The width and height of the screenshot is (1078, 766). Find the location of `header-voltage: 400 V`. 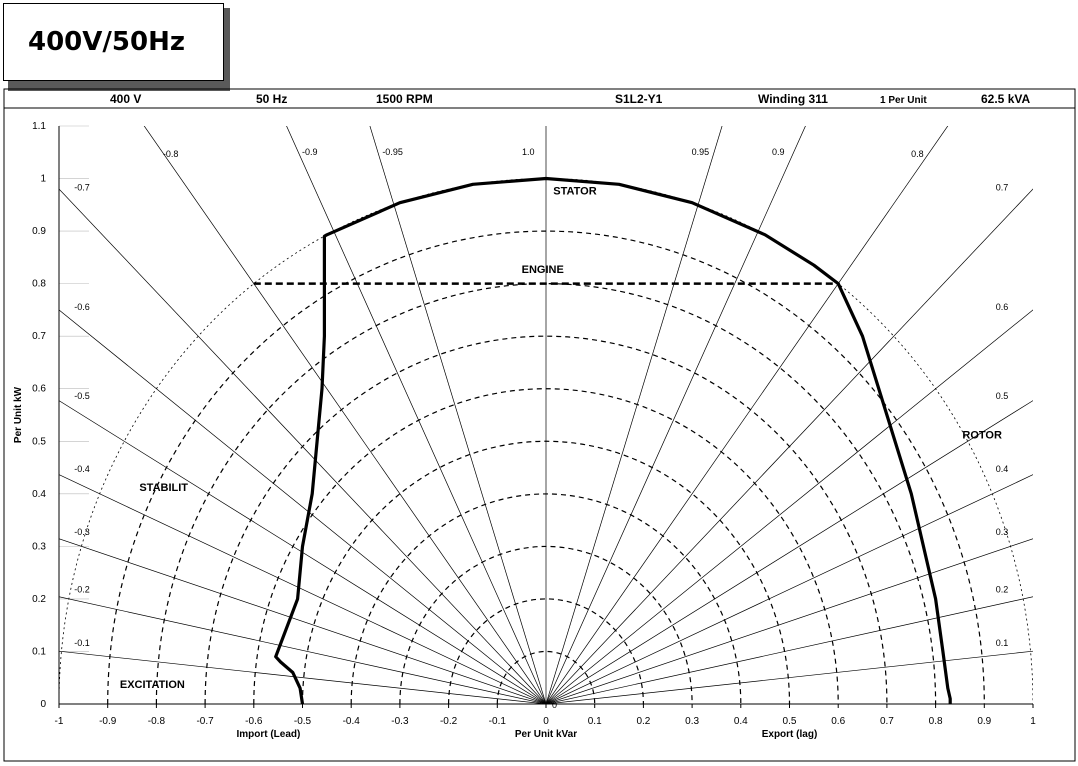

header-voltage: 400 V is located at coordinates (125, 99).